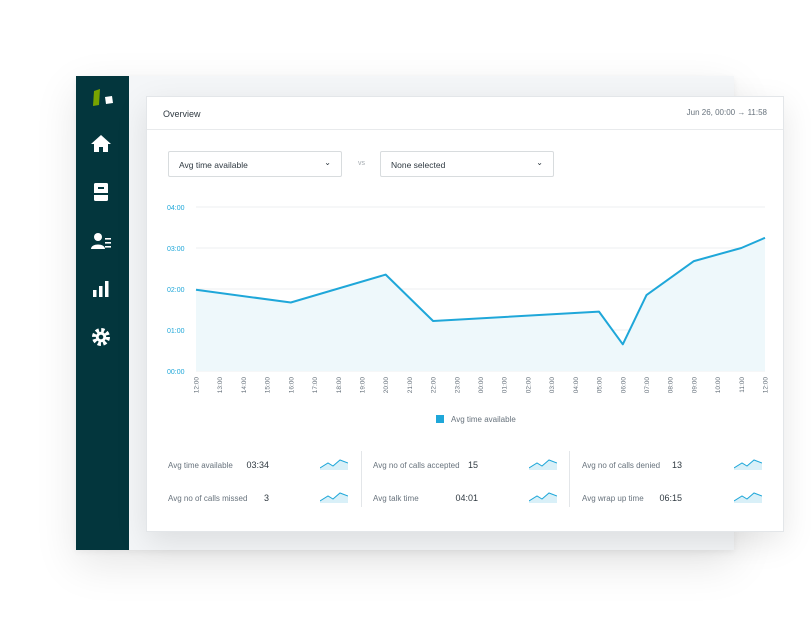 The height and width of the screenshot is (627, 811). I want to click on x-tick-label: 22:00, so click(434, 385).